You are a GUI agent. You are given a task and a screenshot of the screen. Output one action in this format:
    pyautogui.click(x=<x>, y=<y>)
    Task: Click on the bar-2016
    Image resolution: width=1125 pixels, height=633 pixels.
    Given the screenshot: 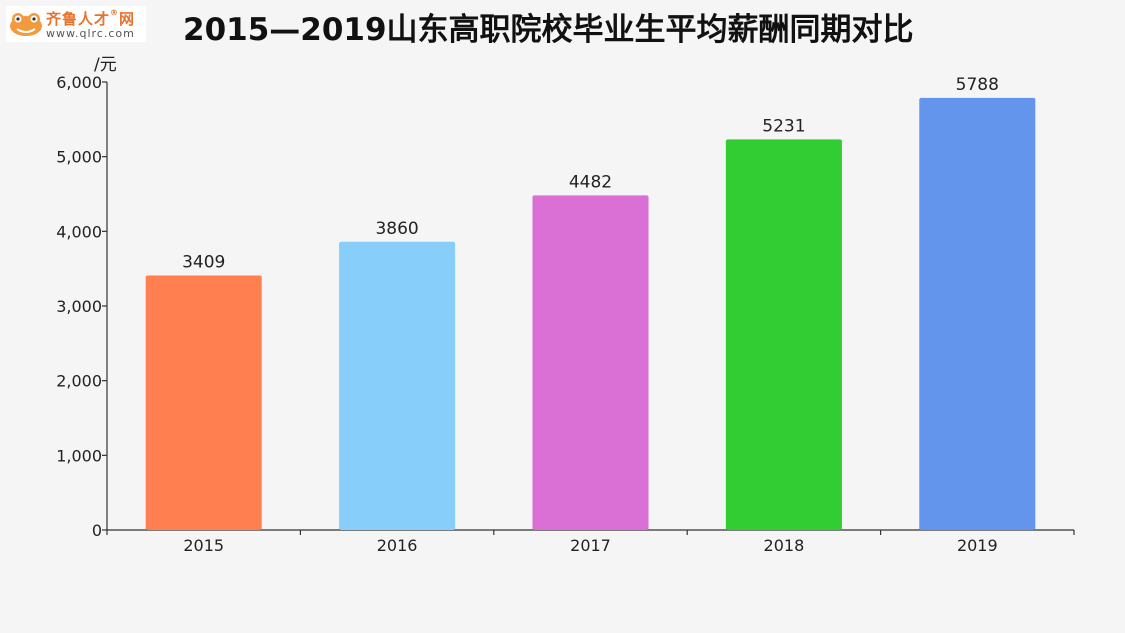 What is the action you would take?
    pyautogui.click(x=397, y=385)
    